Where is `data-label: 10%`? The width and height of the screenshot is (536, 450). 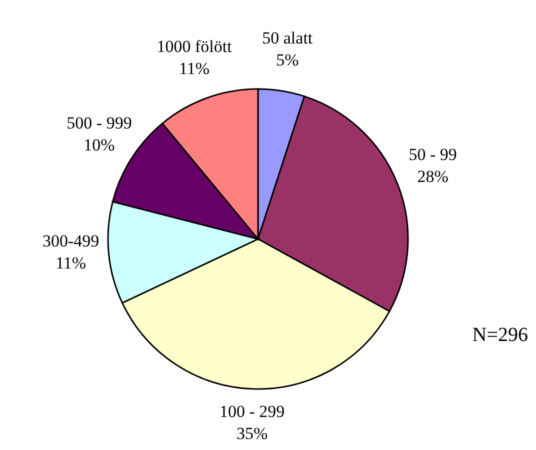
data-label: 10% is located at coordinates (99, 144).